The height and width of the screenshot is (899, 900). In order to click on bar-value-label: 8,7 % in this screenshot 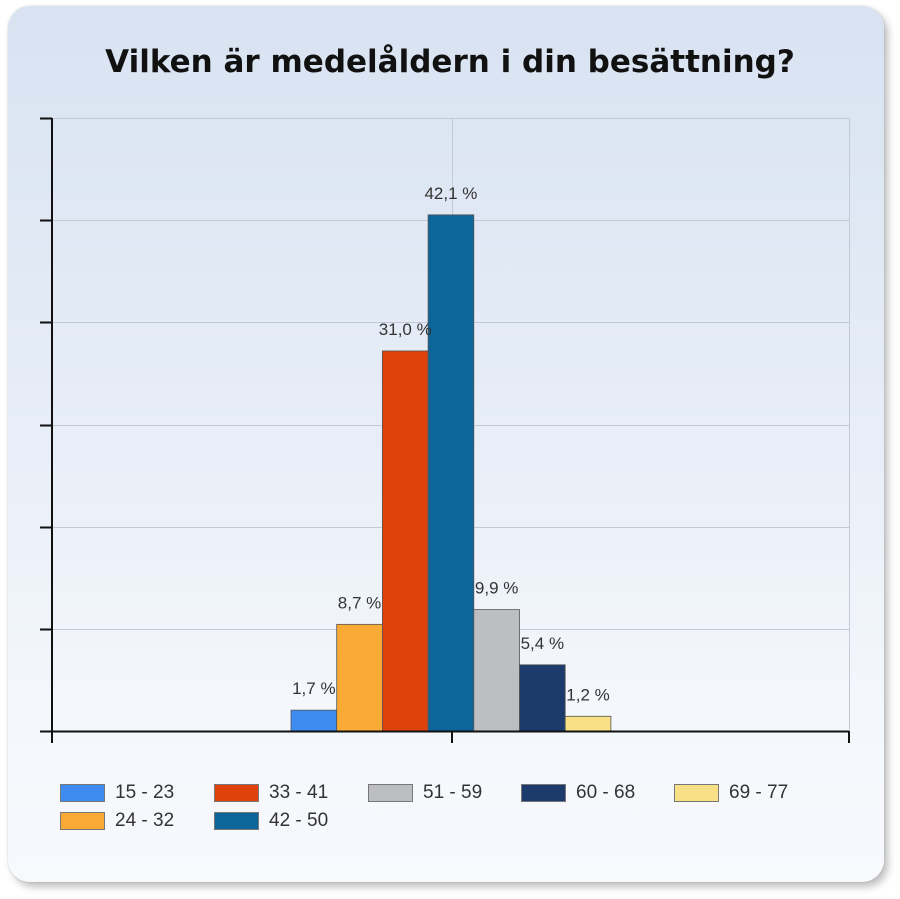, I will do `click(359, 602)`.